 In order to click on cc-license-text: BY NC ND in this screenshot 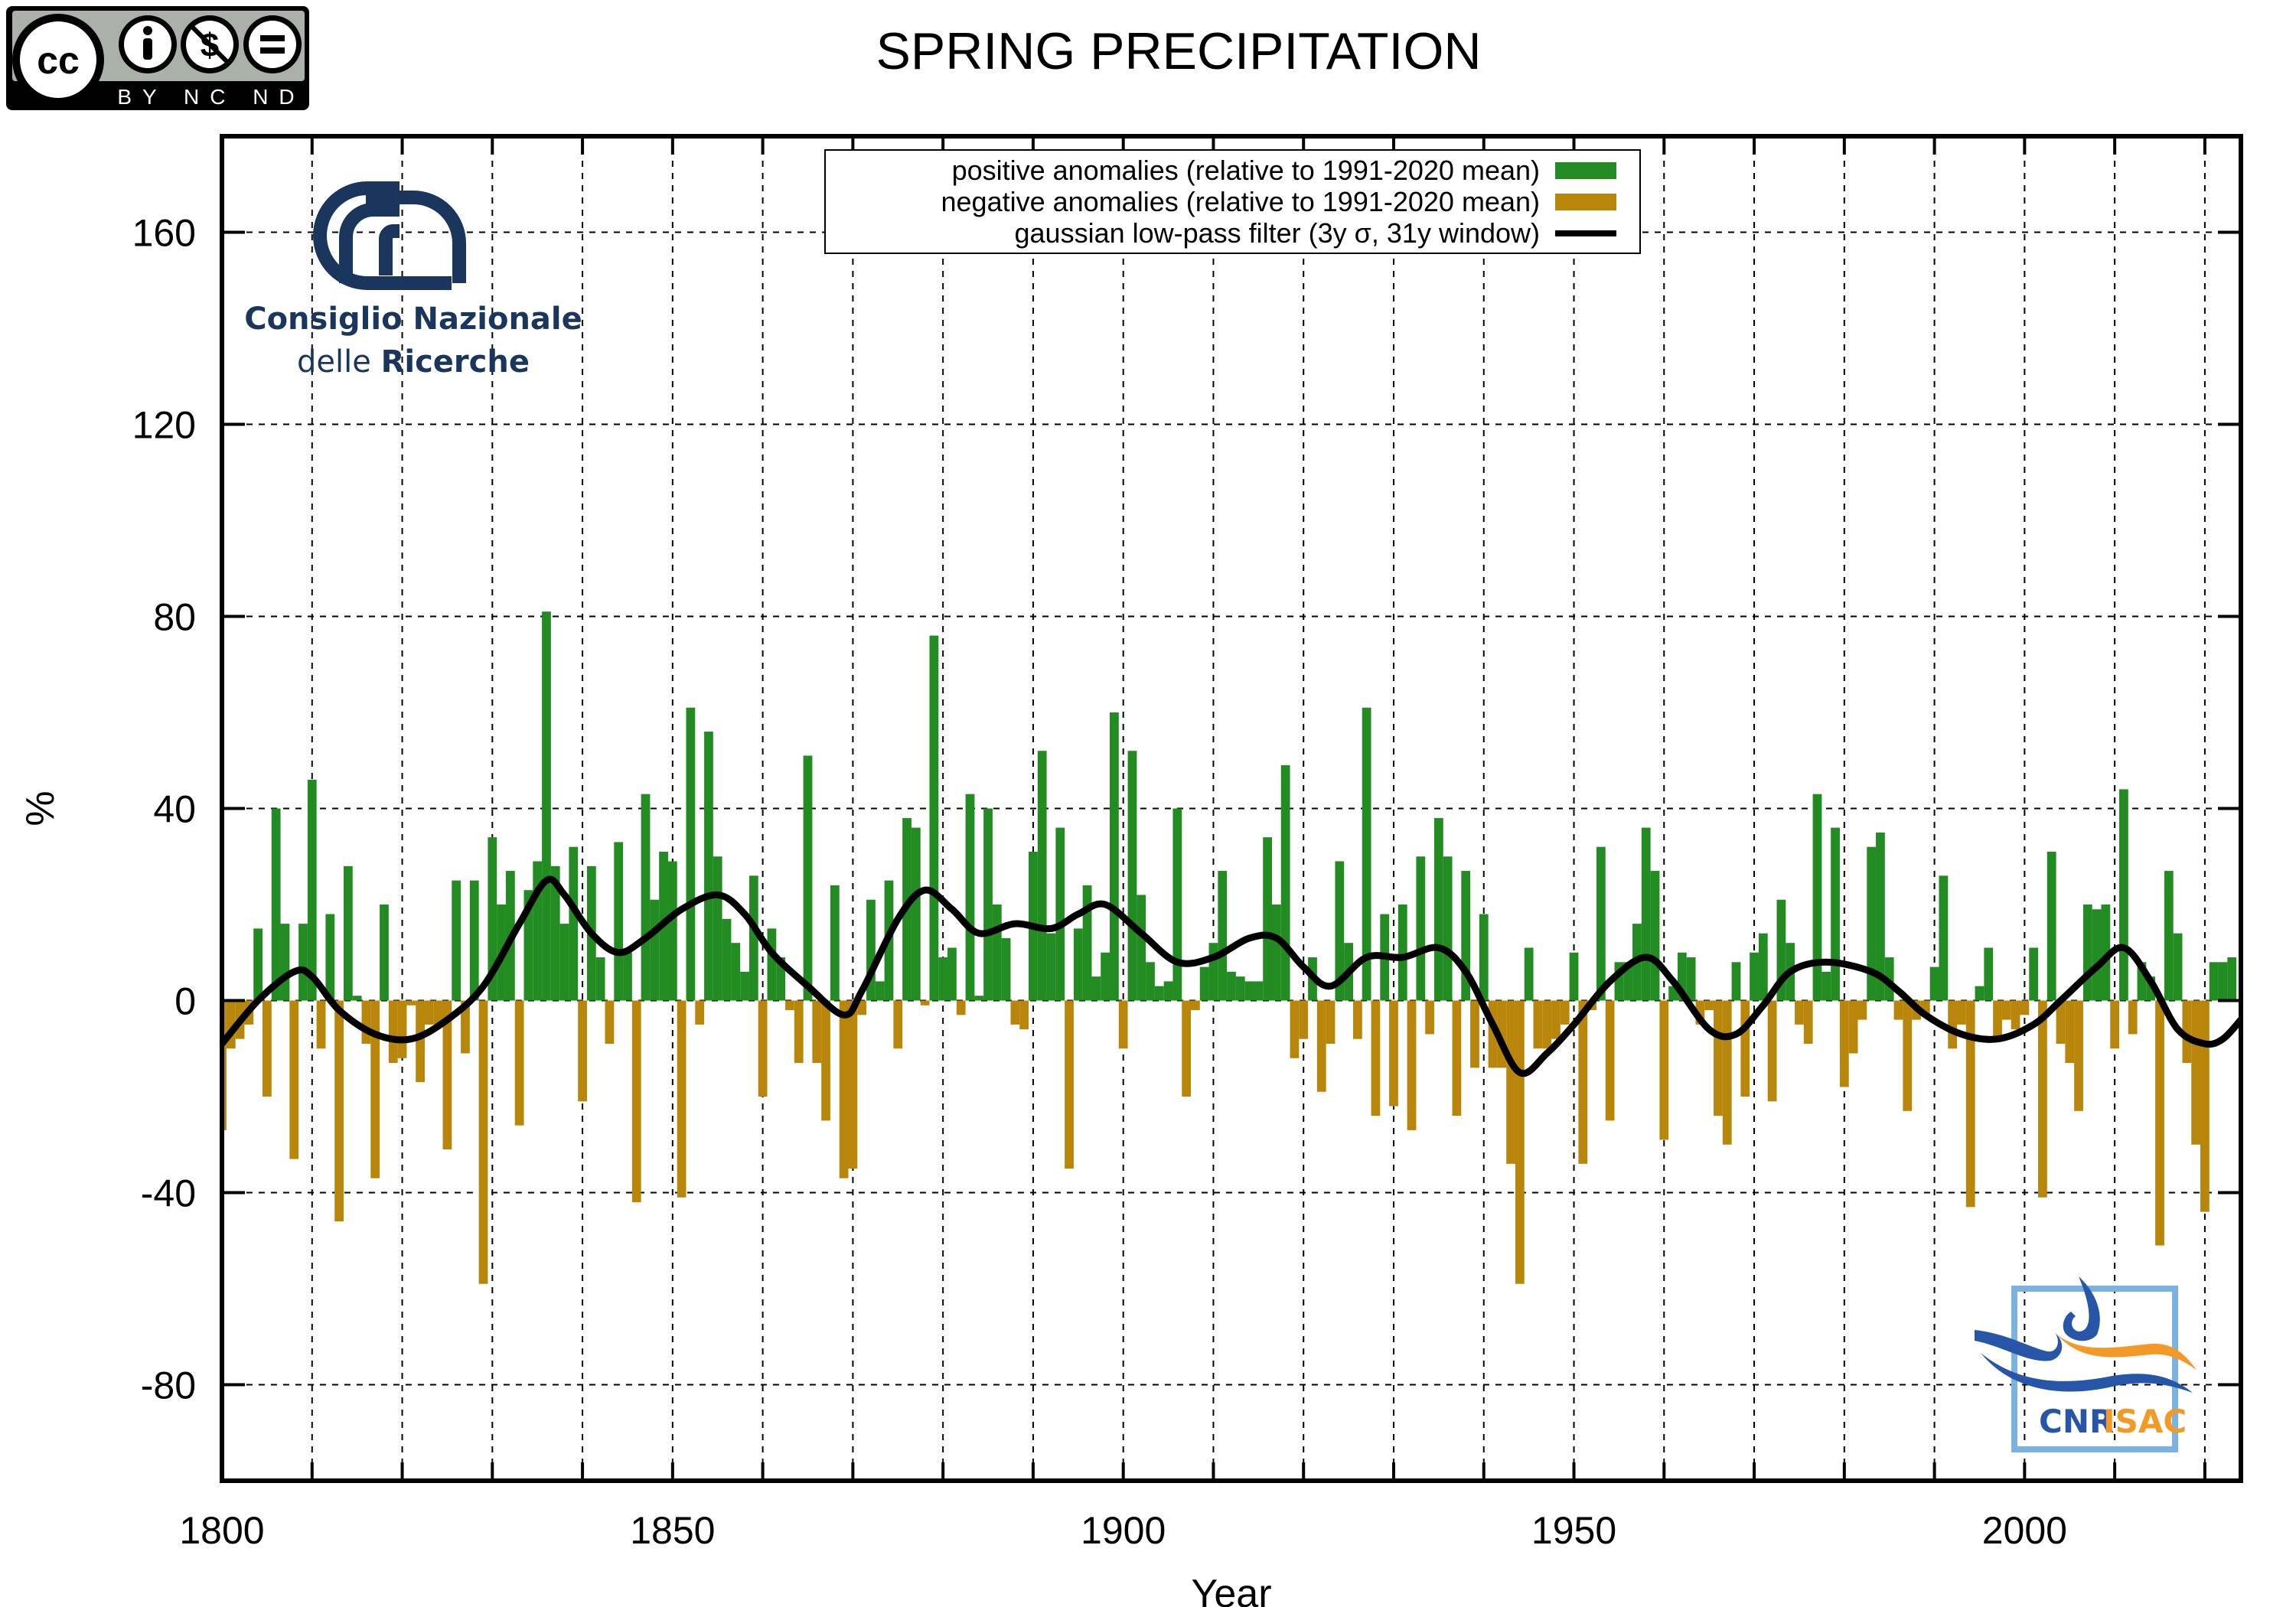, I will do `click(211, 97)`.